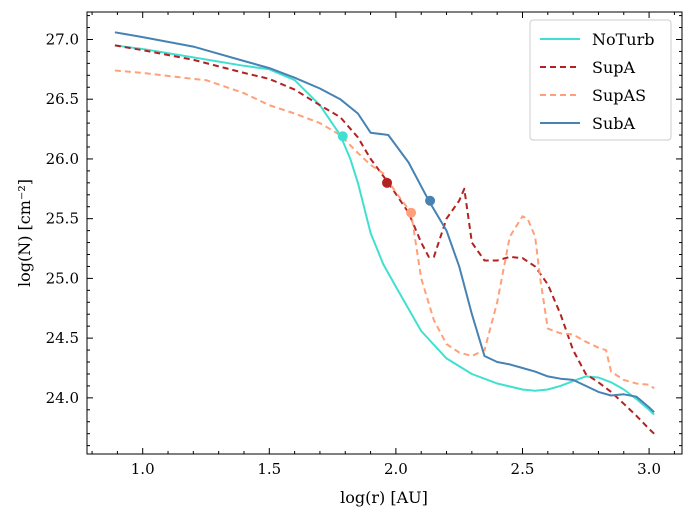 The width and height of the screenshot is (692, 522). Describe the element at coordinates (384, 497) in the screenshot. I see `x-axis-label: log(r) [AU]` at that location.